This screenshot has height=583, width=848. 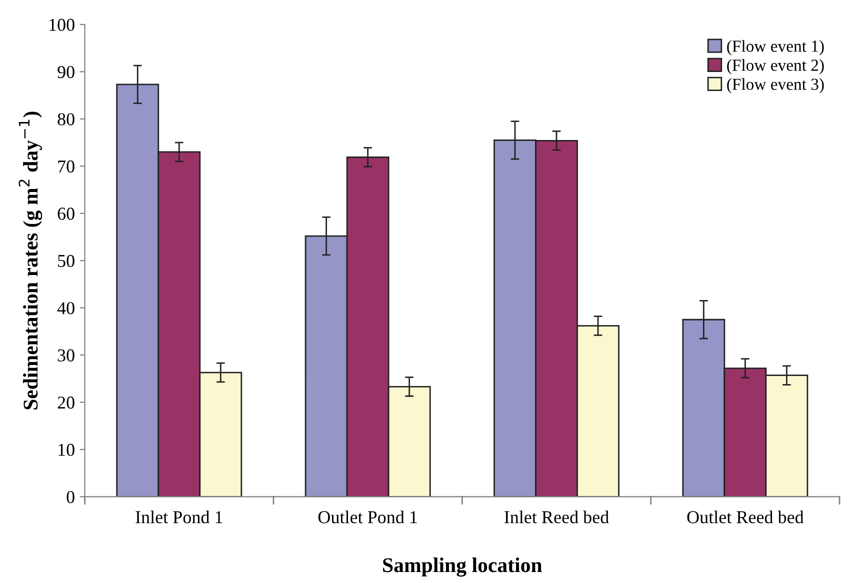 What do you see at coordinates (66, 166) in the screenshot?
I see `y-tick-label: 70` at bounding box center [66, 166].